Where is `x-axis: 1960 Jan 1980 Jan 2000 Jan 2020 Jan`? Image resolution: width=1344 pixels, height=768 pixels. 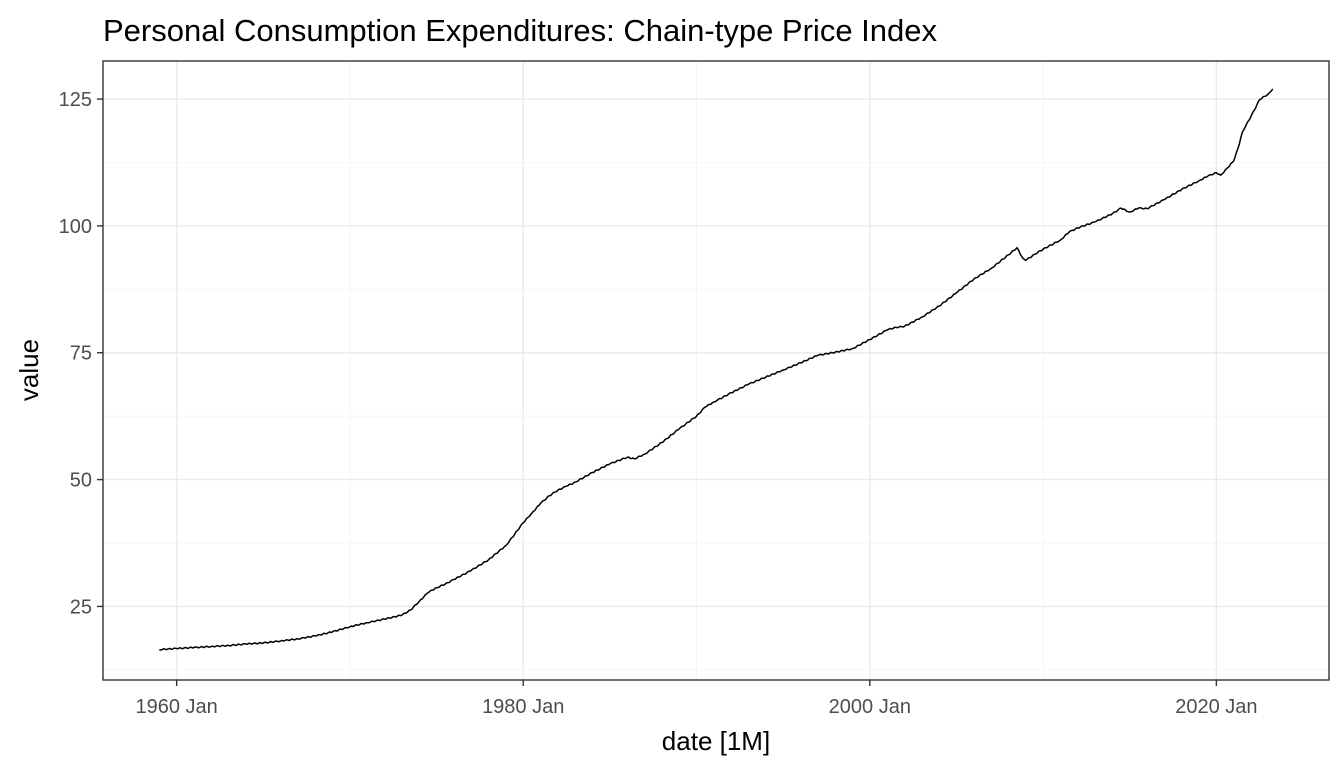
x-axis: 1960 Jan 1980 Jan 2000 Jan 2020 Jan is located at coordinates (696, 699).